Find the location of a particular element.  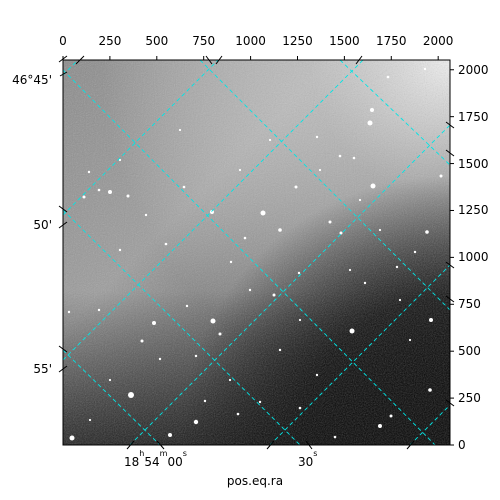

pixel-x-tick-label: 500 is located at coordinates (157, 41).